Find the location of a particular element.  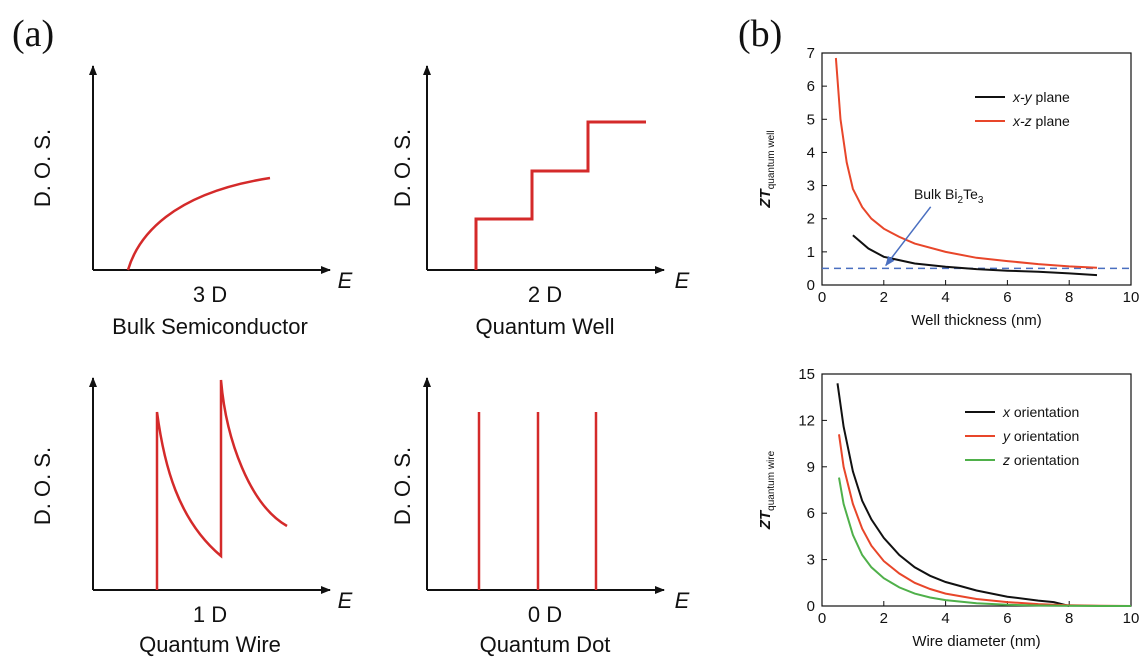

panel-a-letter: (a) is located at coordinates (33, 34).